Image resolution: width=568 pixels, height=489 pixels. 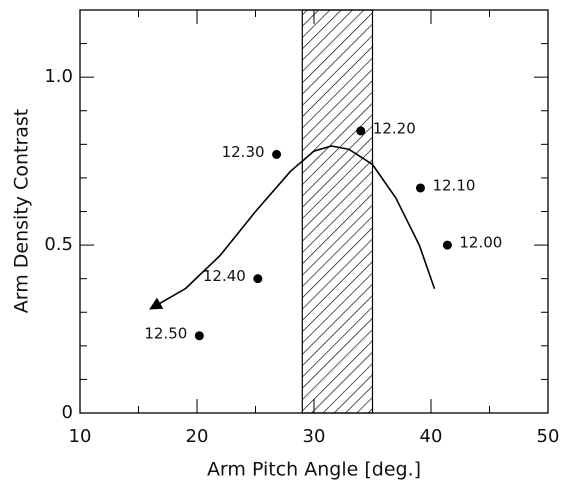 I want to click on shaded-band, so click(x=337, y=211).